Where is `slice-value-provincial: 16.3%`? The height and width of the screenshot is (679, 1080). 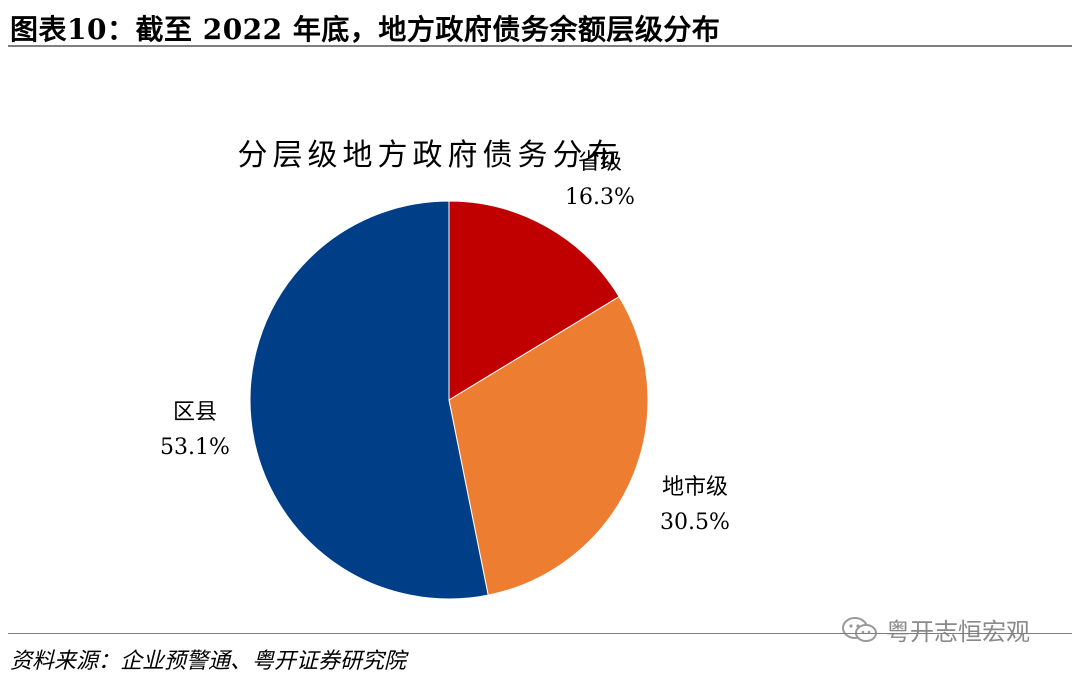 slice-value-provincial: 16.3% is located at coordinates (600, 197).